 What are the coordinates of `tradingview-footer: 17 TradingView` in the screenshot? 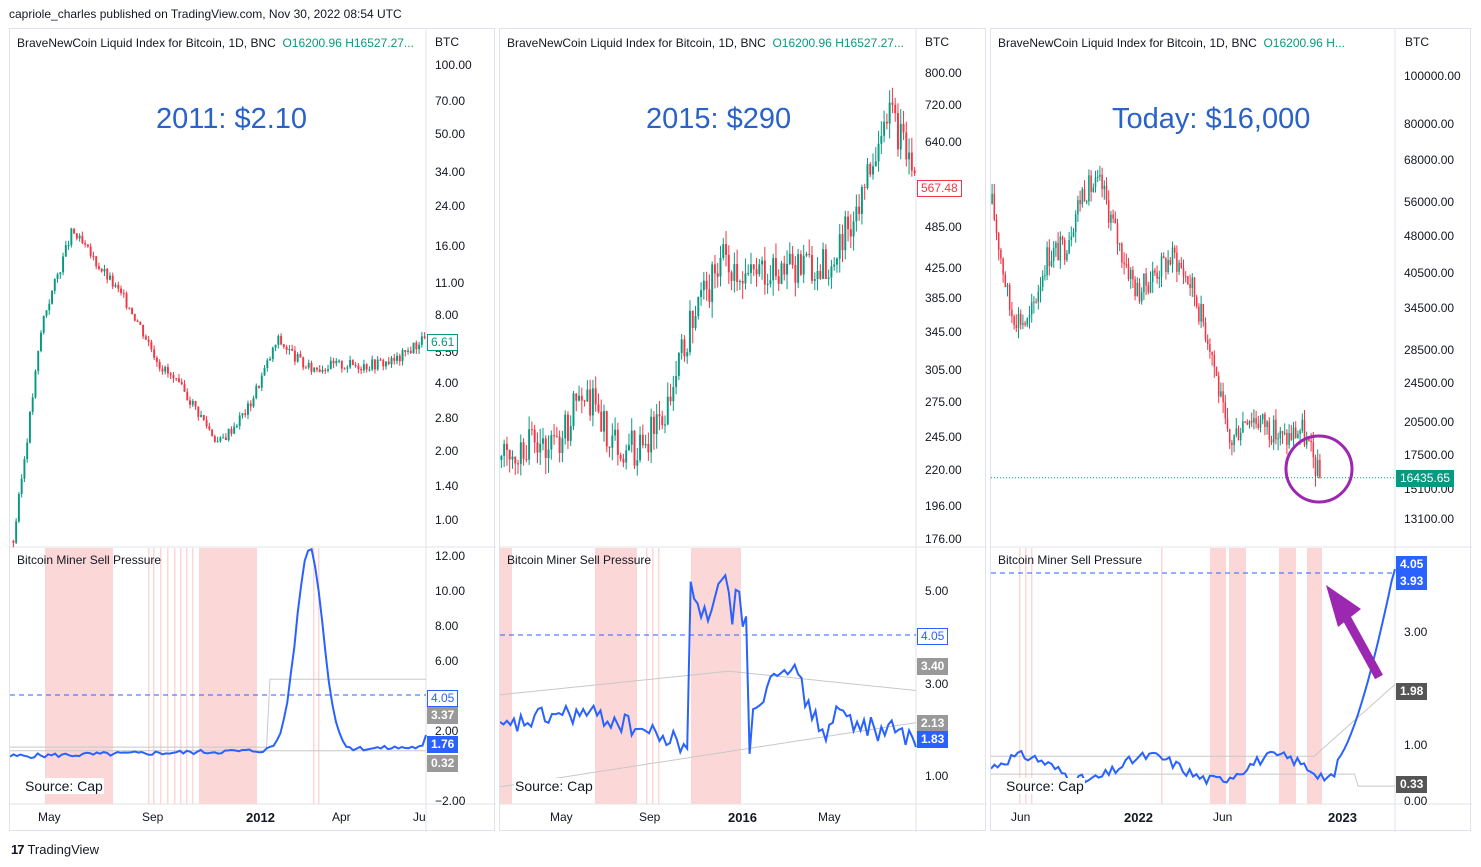 It's located at (55, 849).